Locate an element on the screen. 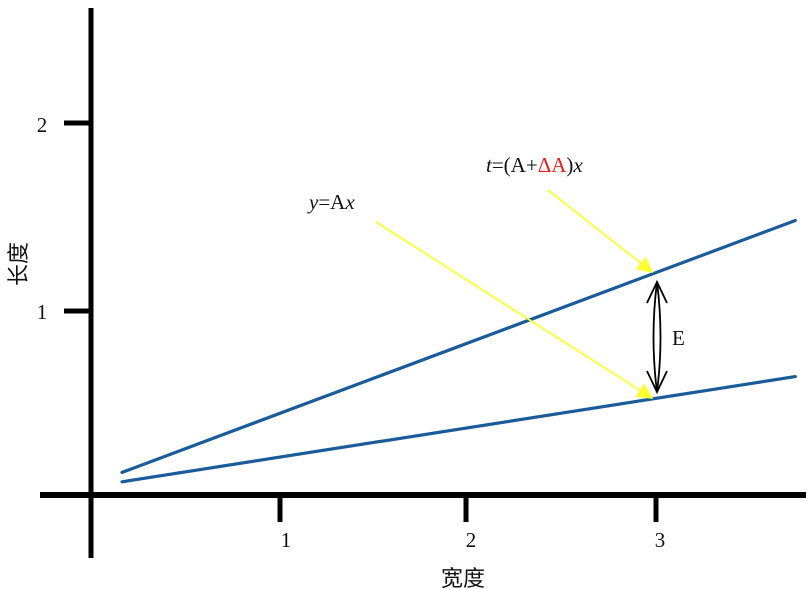 The height and width of the screenshot is (589, 809). upper-line-label: t=(A+ΔA)x is located at coordinates (534, 165).